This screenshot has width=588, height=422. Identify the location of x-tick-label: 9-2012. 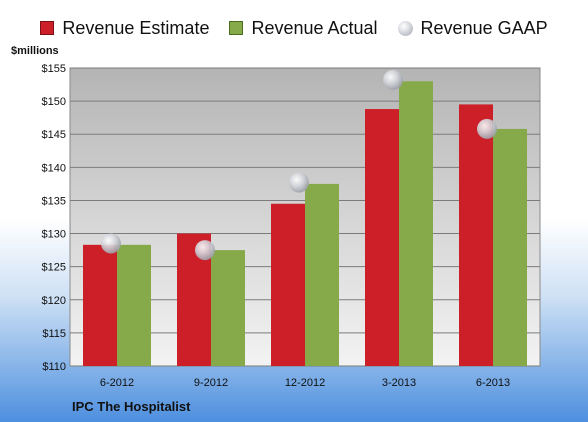
(211, 383).